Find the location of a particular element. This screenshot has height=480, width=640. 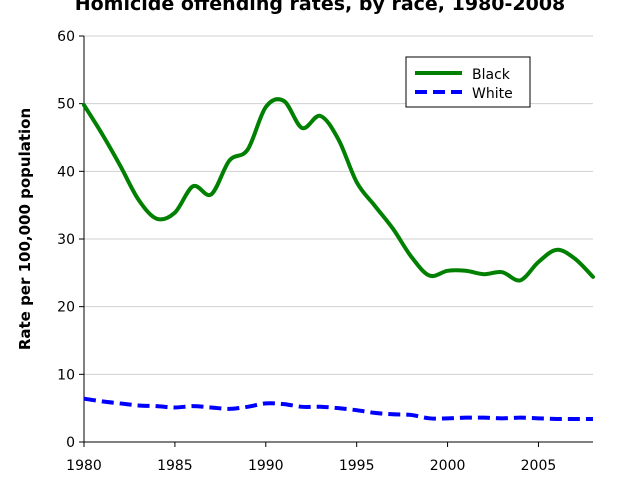

y-tick-label-60: 60 is located at coordinates (66, 37).